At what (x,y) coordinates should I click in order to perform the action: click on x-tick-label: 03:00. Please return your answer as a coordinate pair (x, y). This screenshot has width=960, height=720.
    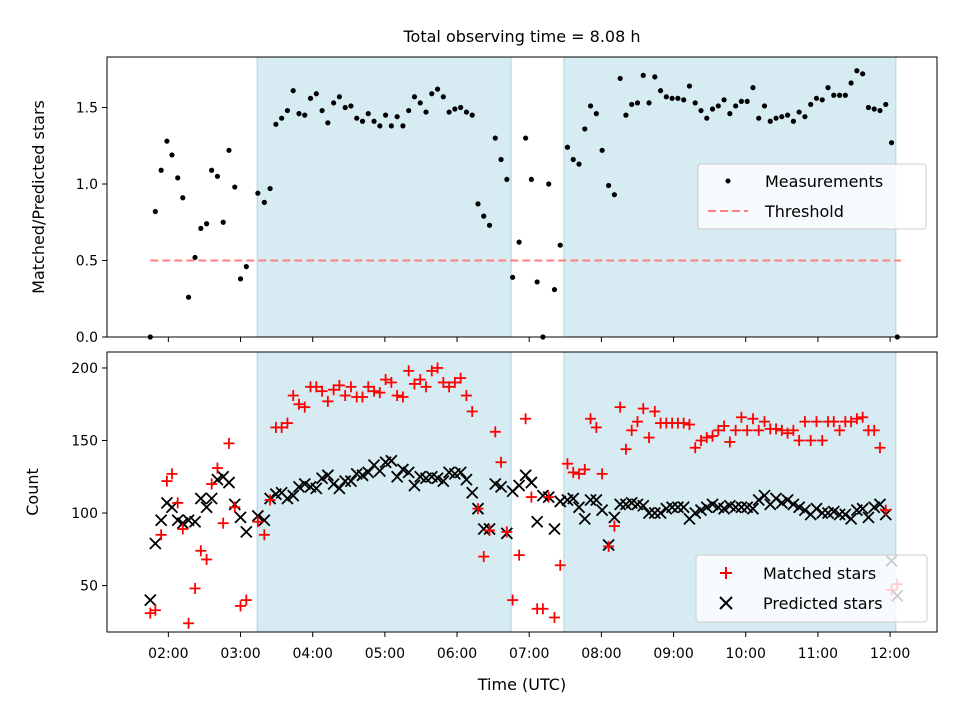
    Looking at the image, I should click on (240, 654).